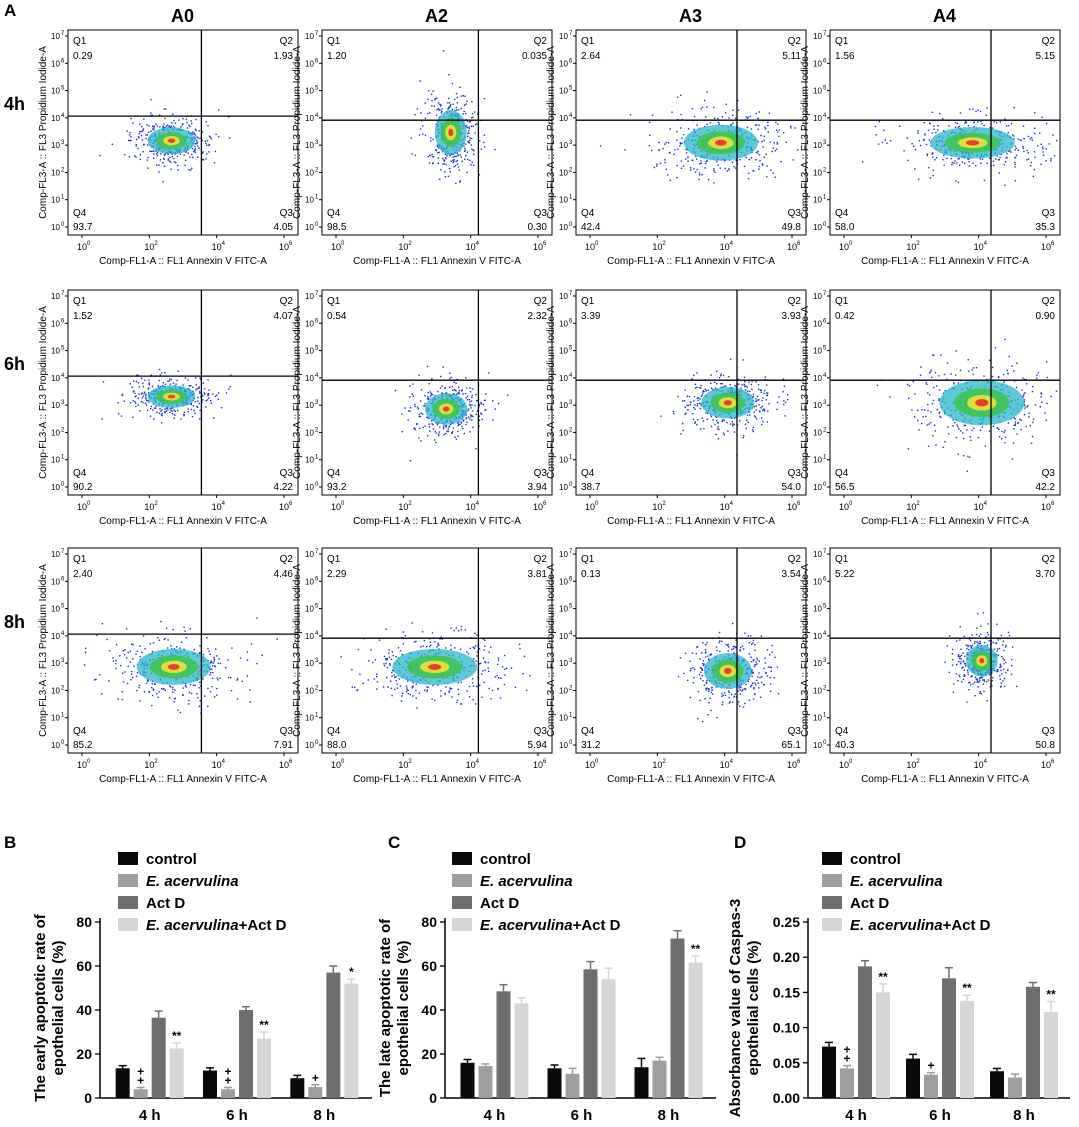 The image size is (1079, 1127). I want to click on y-tick-exponent: 1, so click(571, 198).